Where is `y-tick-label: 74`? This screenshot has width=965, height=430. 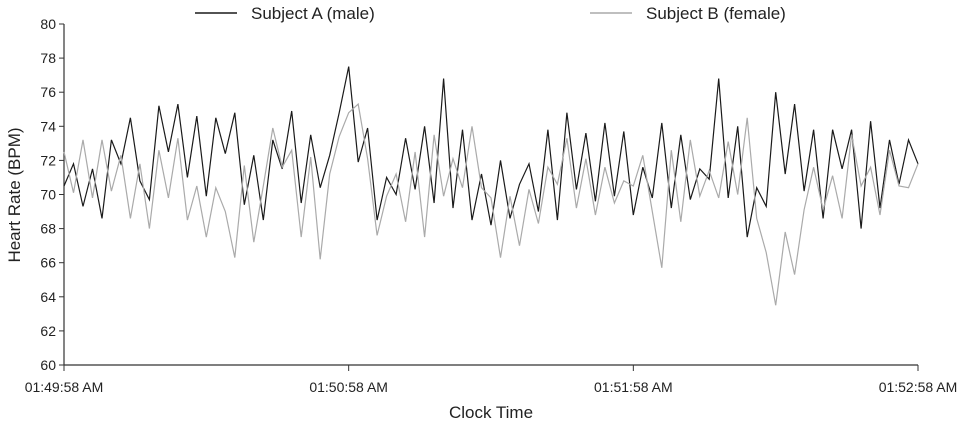
y-tick-label: 74 is located at coordinates (48, 126).